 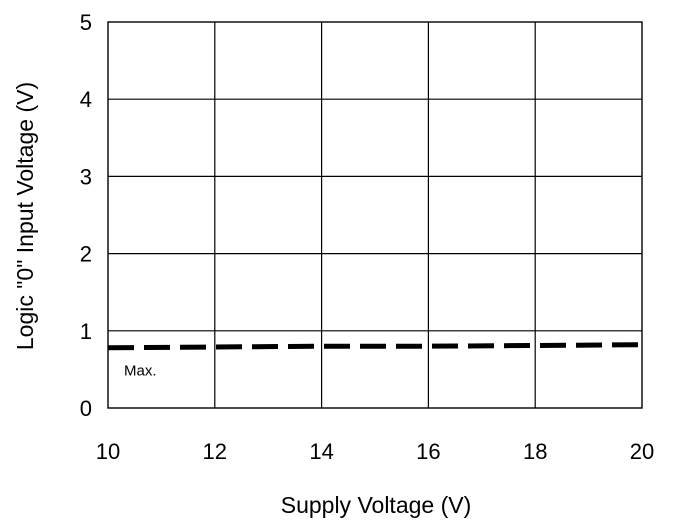 What do you see at coordinates (86, 215) in the screenshot?
I see `y-tick-labels: 0 1 2 3 4 5` at bounding box center [86, 215].